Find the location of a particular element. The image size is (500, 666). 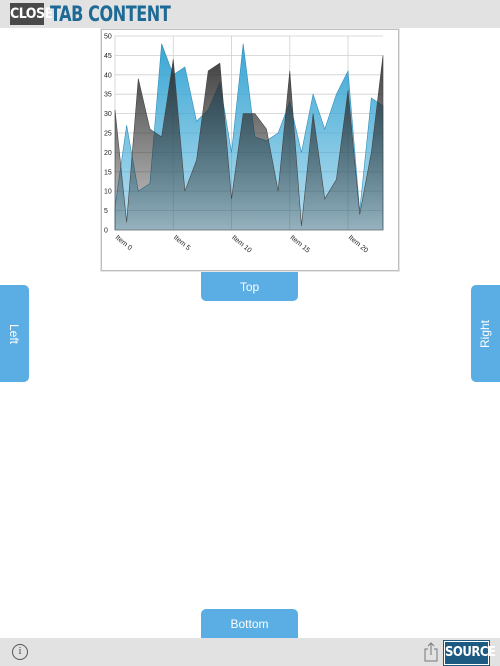

x-tick-label: Item 10 is located at coordinates (241, 244).